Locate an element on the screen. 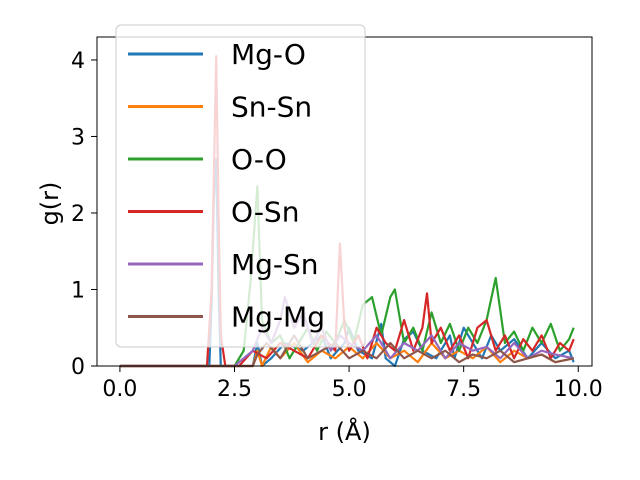 The width and height of the screenshot is (640, 480). legend-label: O-Sn is located at coordinates (265, 212).